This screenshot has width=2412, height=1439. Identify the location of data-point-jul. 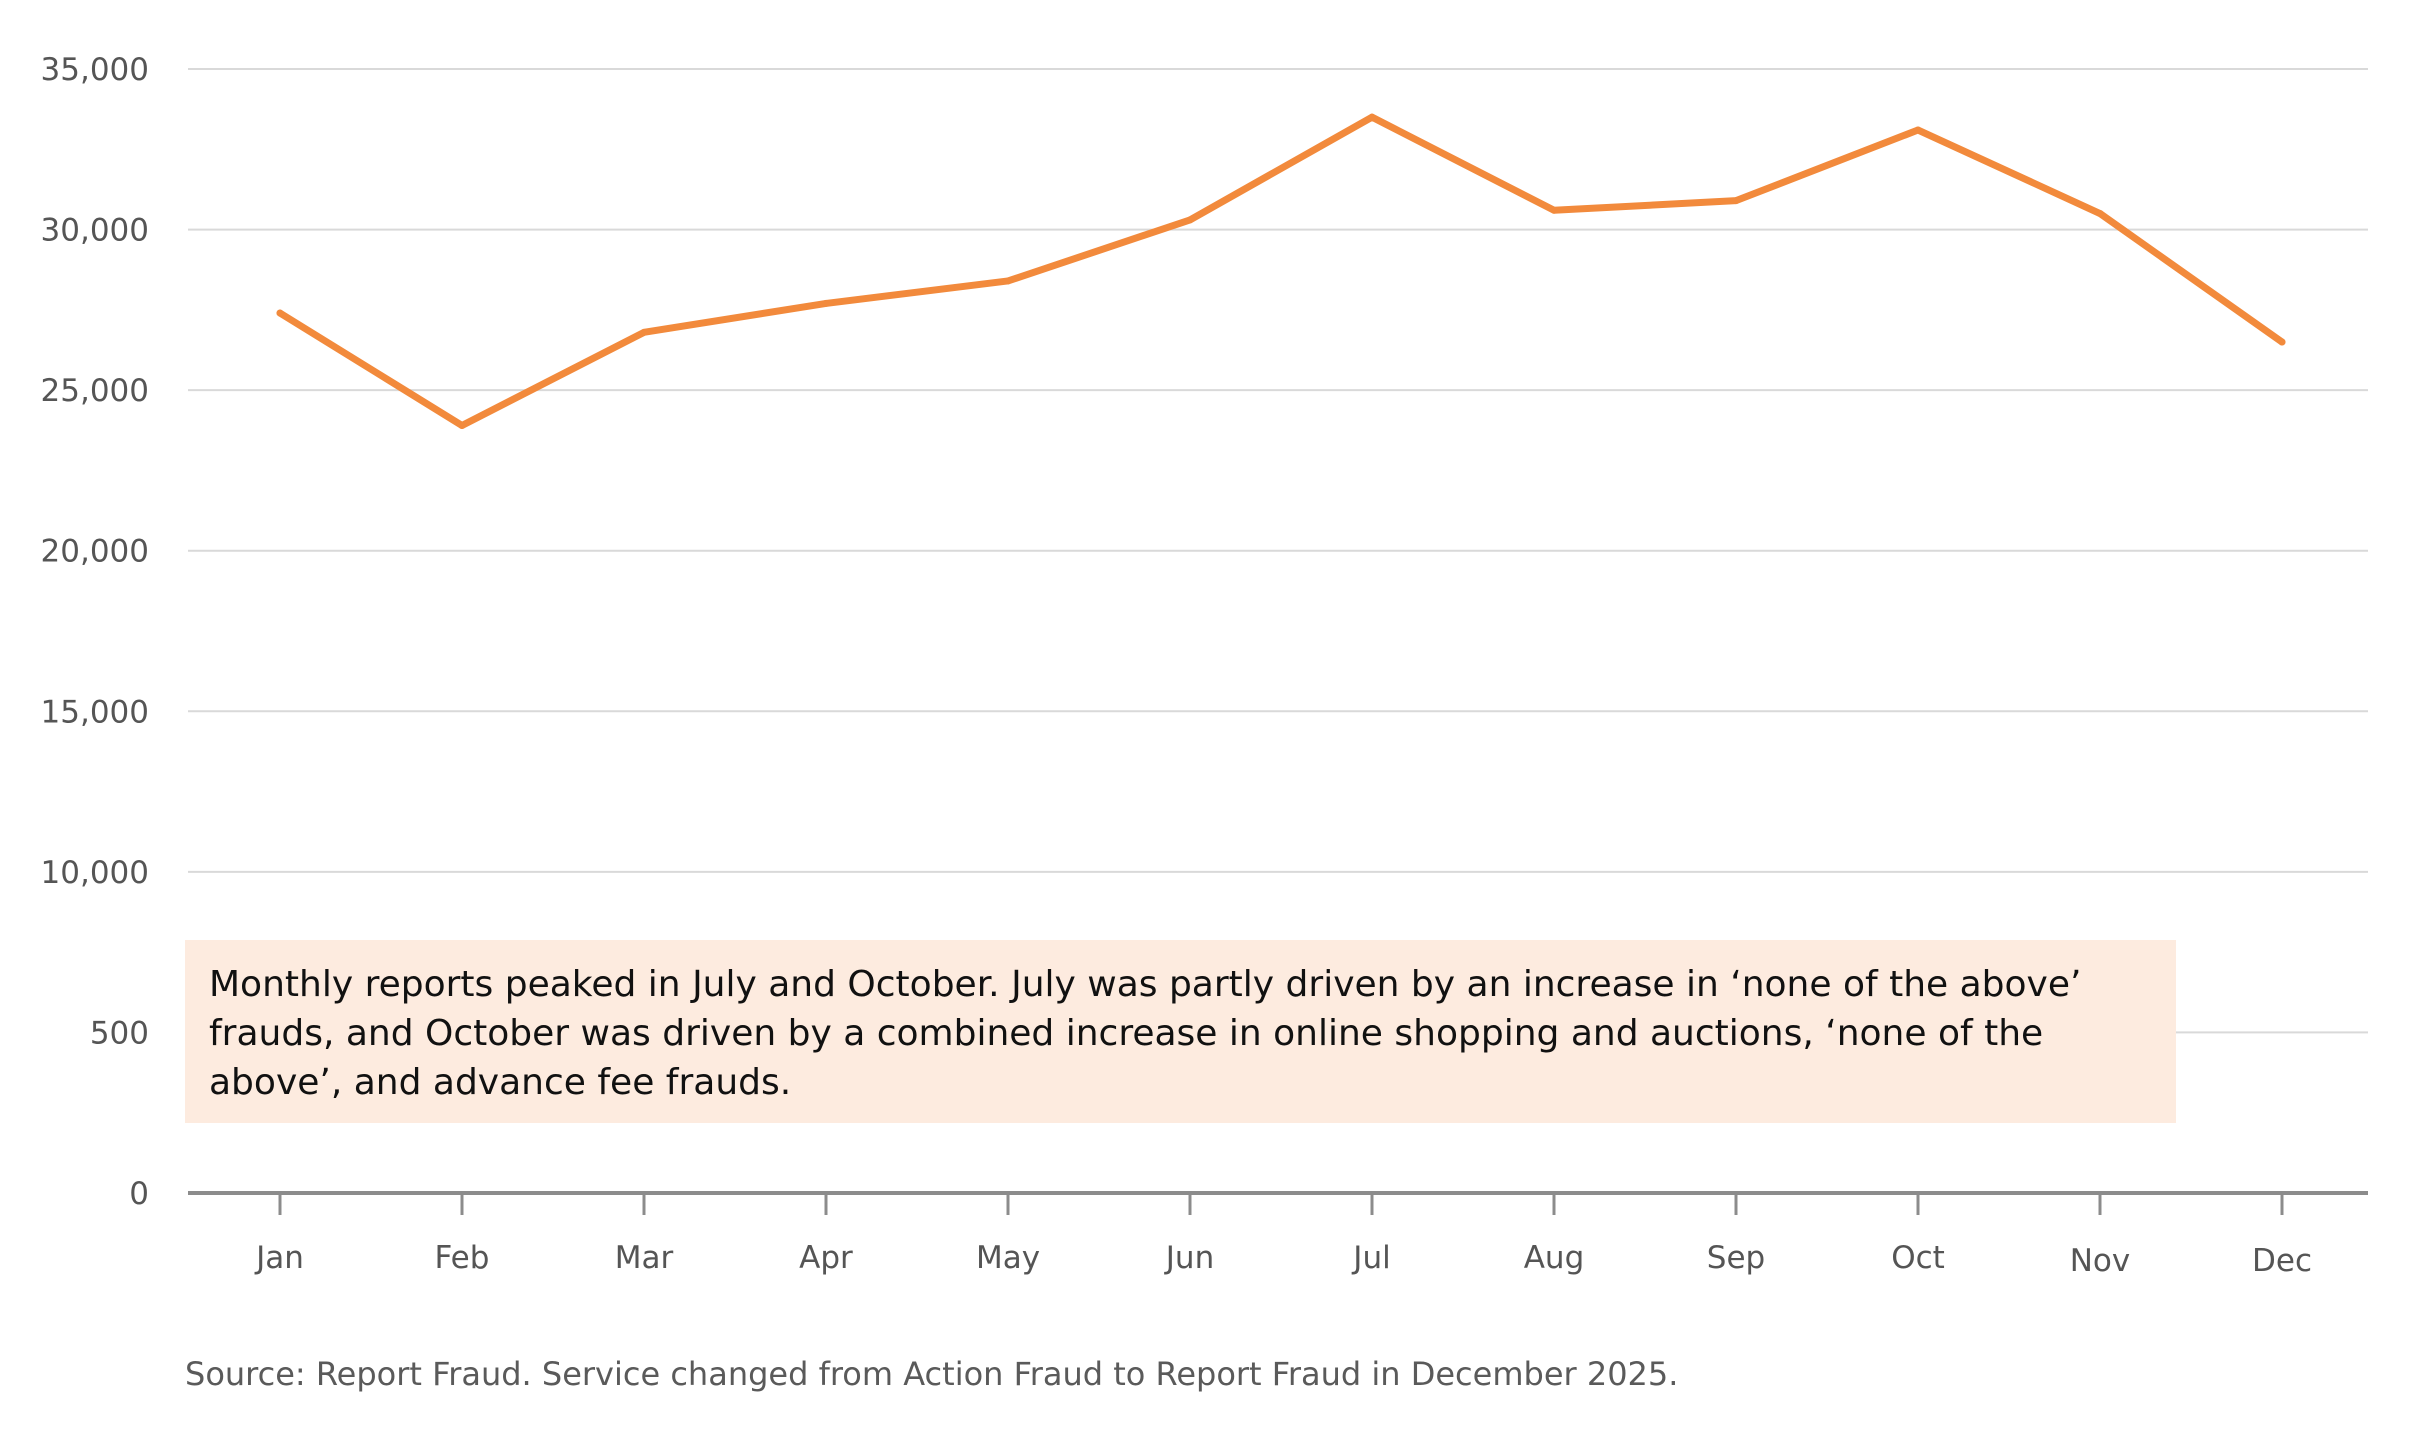
(1372, 117).